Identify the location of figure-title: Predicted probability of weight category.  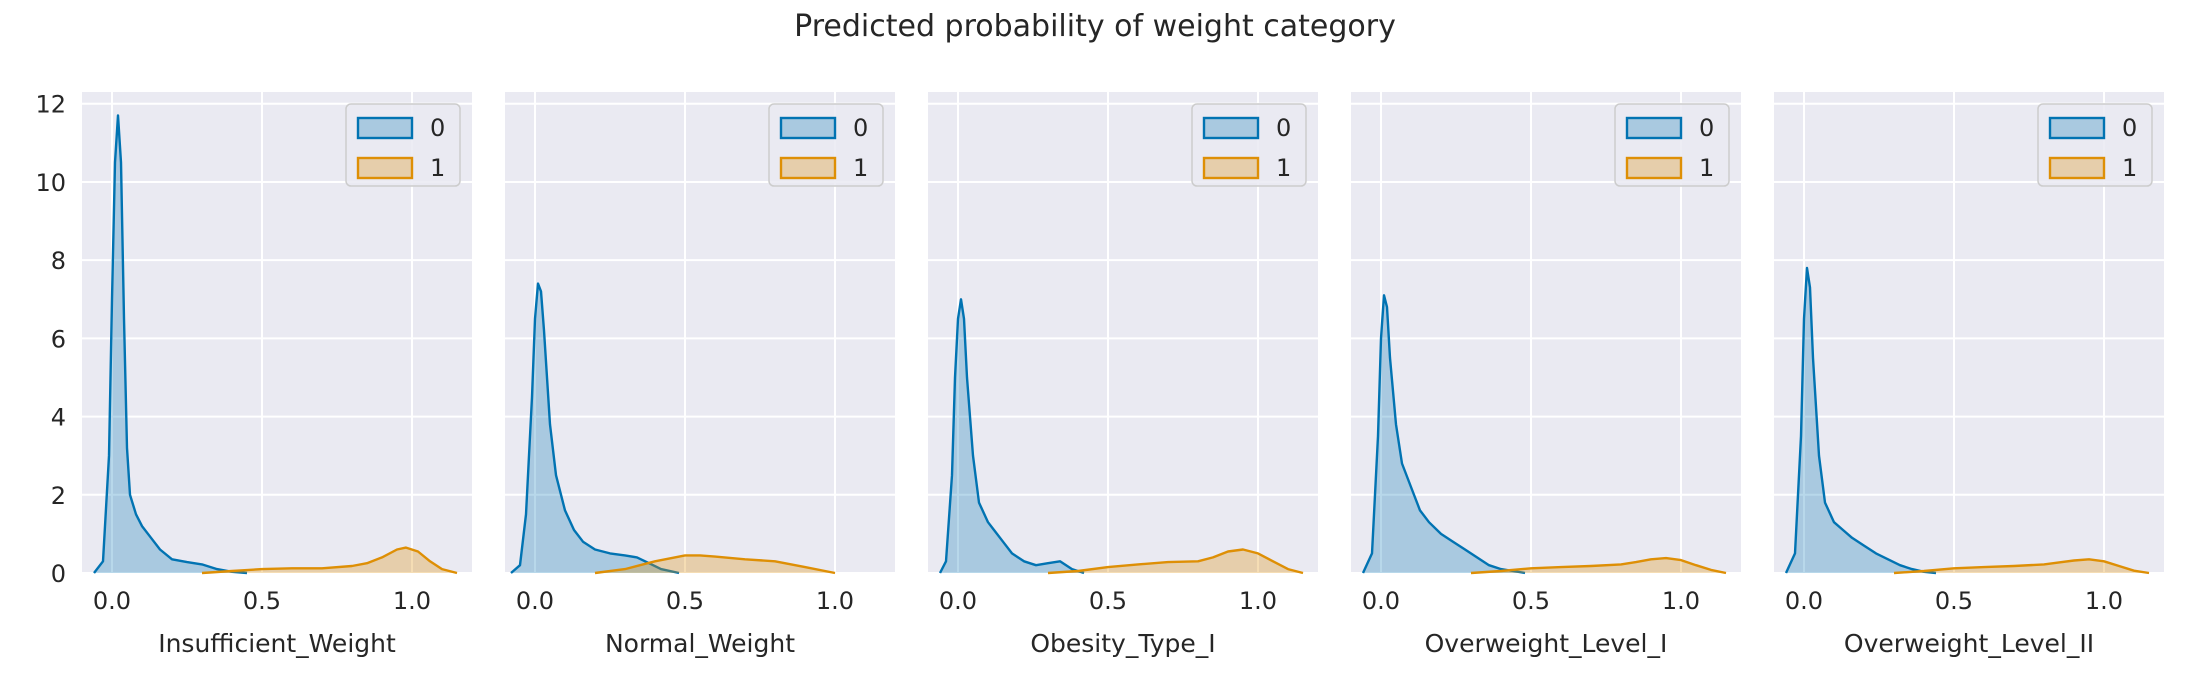
(1095, 26).